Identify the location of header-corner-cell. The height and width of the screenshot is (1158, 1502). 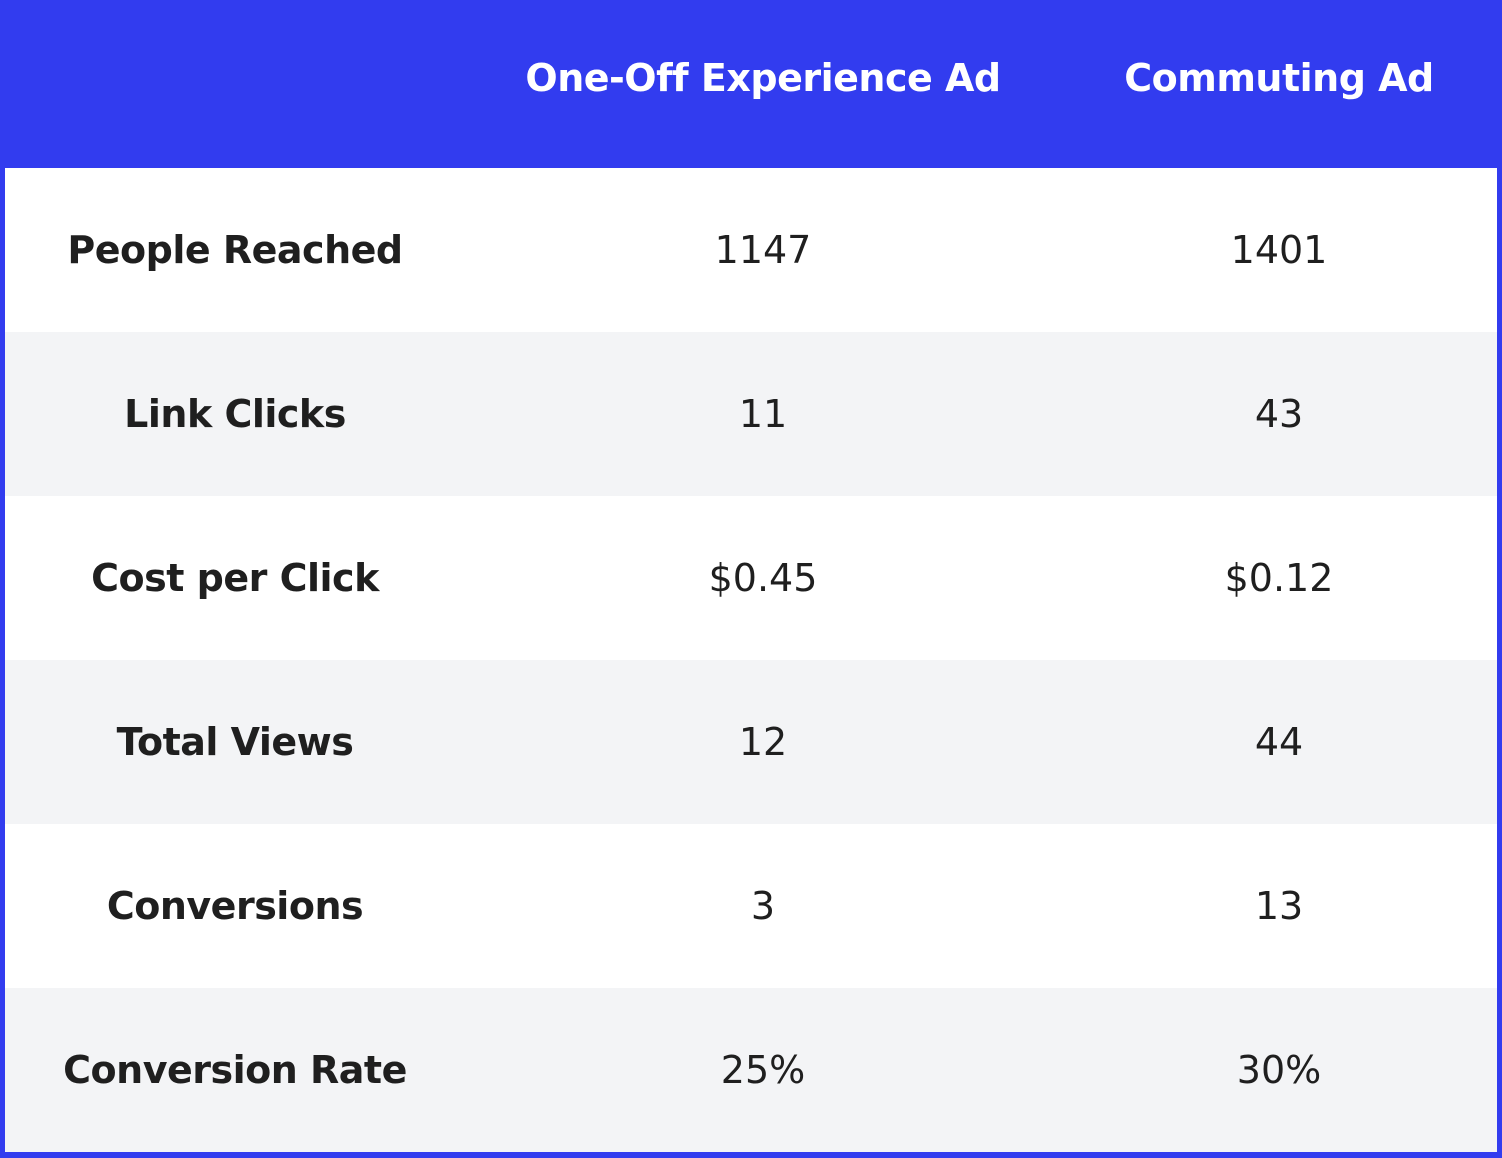
(235, 84).